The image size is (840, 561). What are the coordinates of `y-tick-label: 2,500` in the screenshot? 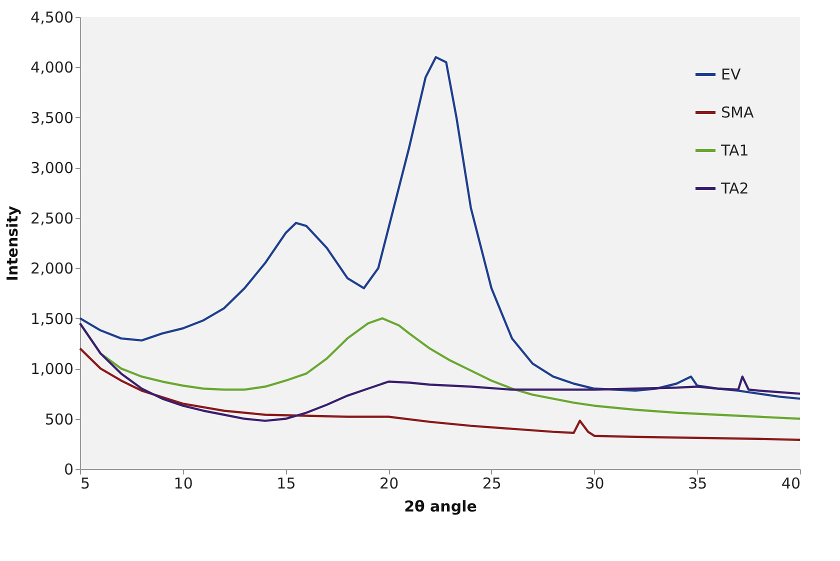 It's located at (52, 218).